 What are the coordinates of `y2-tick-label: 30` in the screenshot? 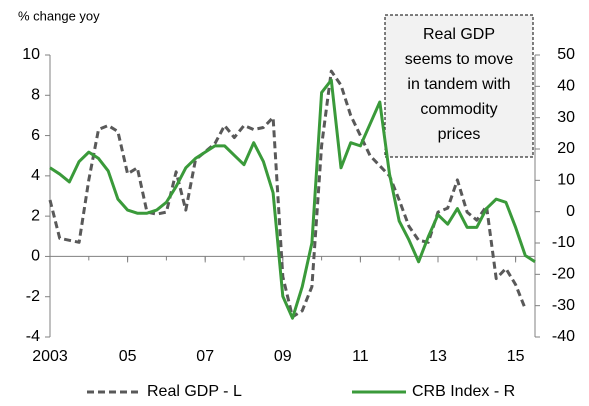 It's located at (566, 117).